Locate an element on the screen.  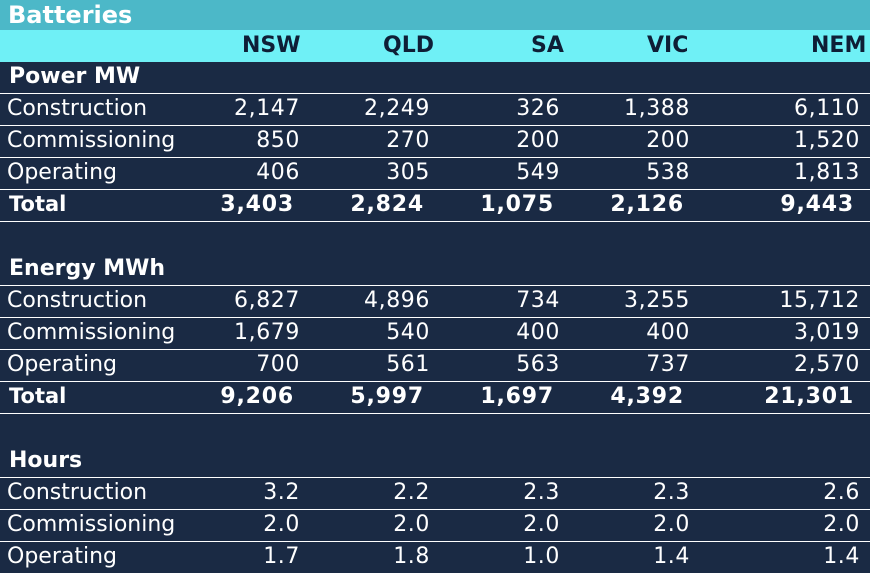
table-row-energy-mwh-construction-label: Construction is located at coordinates (77, 300).